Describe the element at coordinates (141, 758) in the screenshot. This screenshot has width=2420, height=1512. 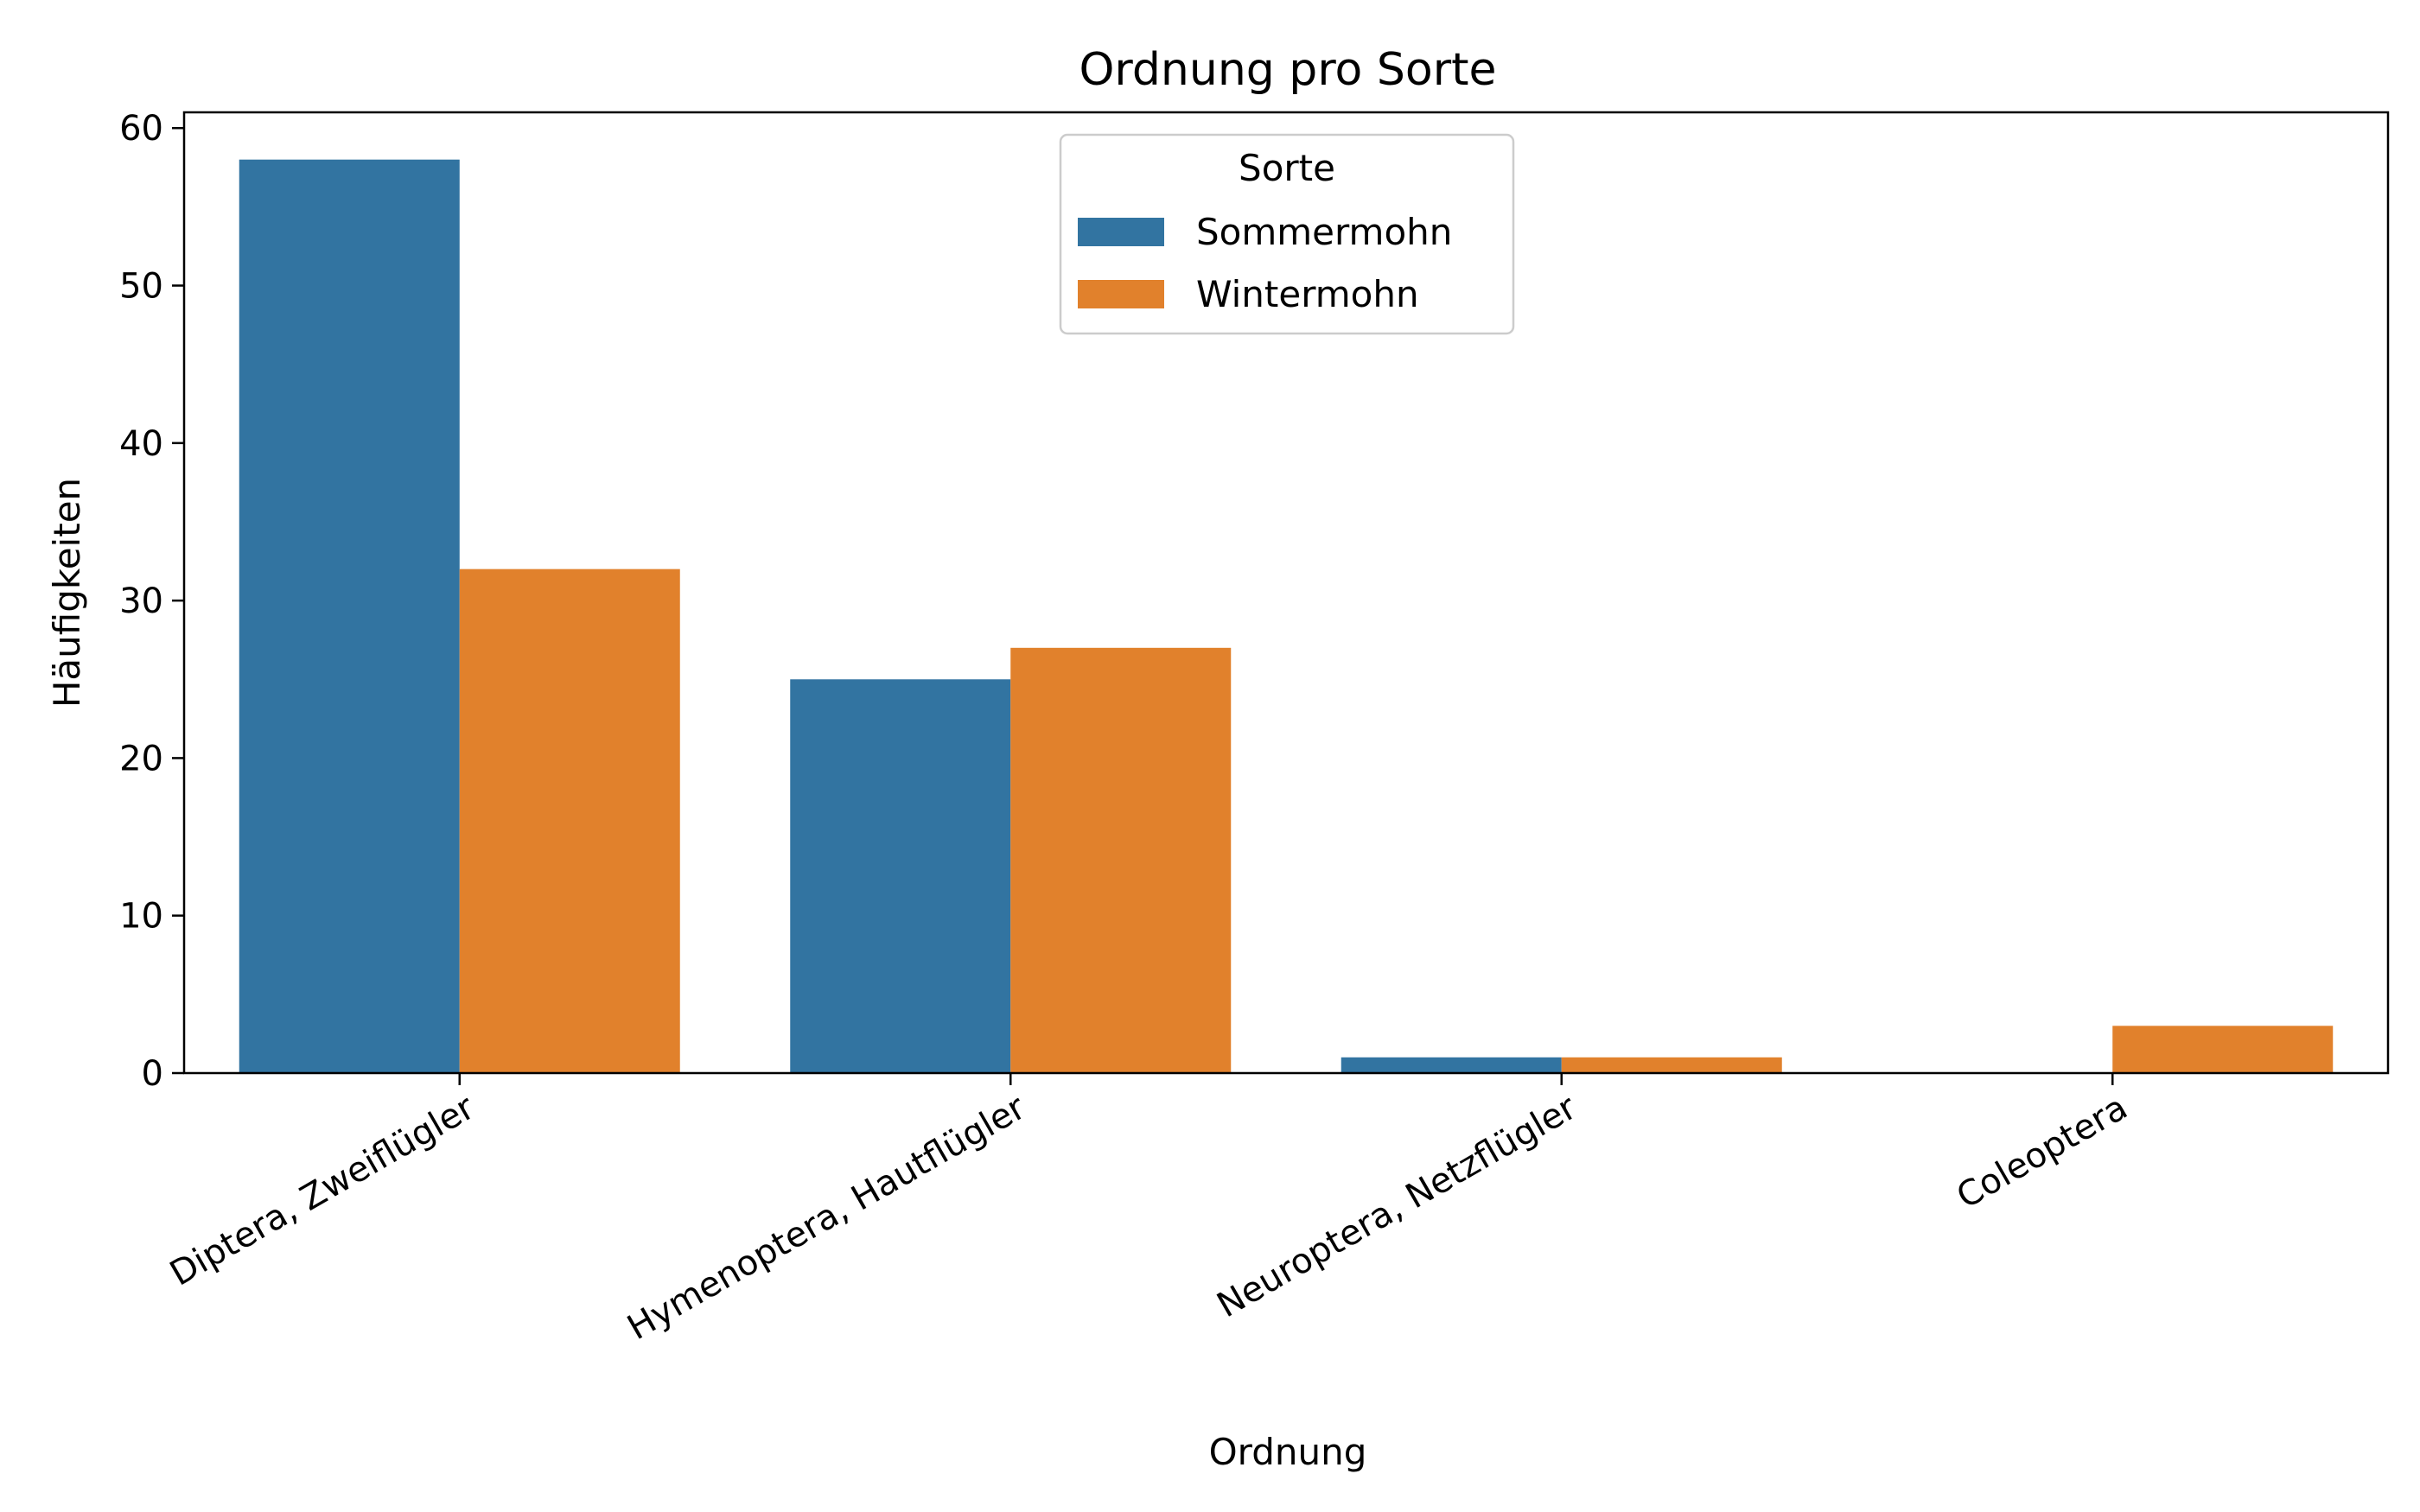
I see `y-tick-label: 20` at that location.